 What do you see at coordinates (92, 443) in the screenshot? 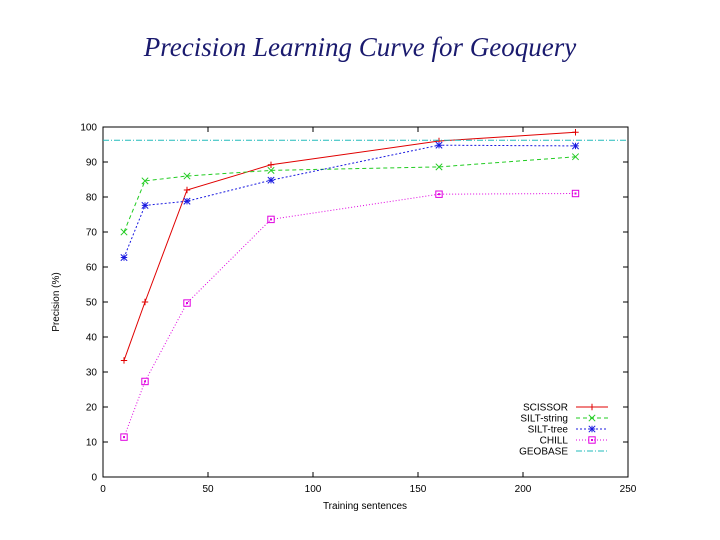
I see `y-tick-label: 10` at bounding box center [92, 443].